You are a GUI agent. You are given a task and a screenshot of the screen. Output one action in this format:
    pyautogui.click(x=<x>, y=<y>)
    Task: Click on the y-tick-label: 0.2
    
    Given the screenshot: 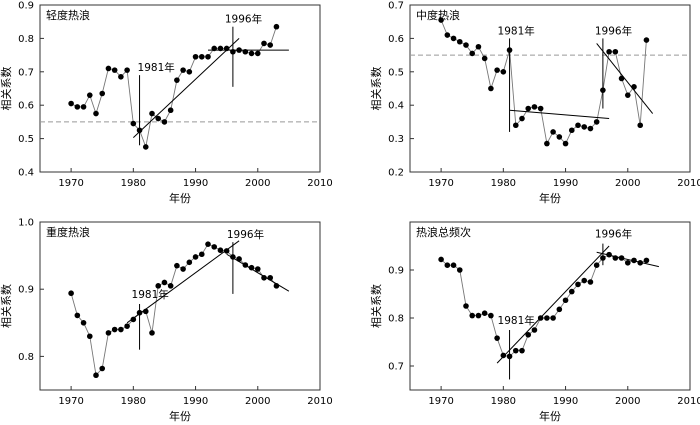 What is the action you would take?
    pyautogui.click(x=396, y=173)
    